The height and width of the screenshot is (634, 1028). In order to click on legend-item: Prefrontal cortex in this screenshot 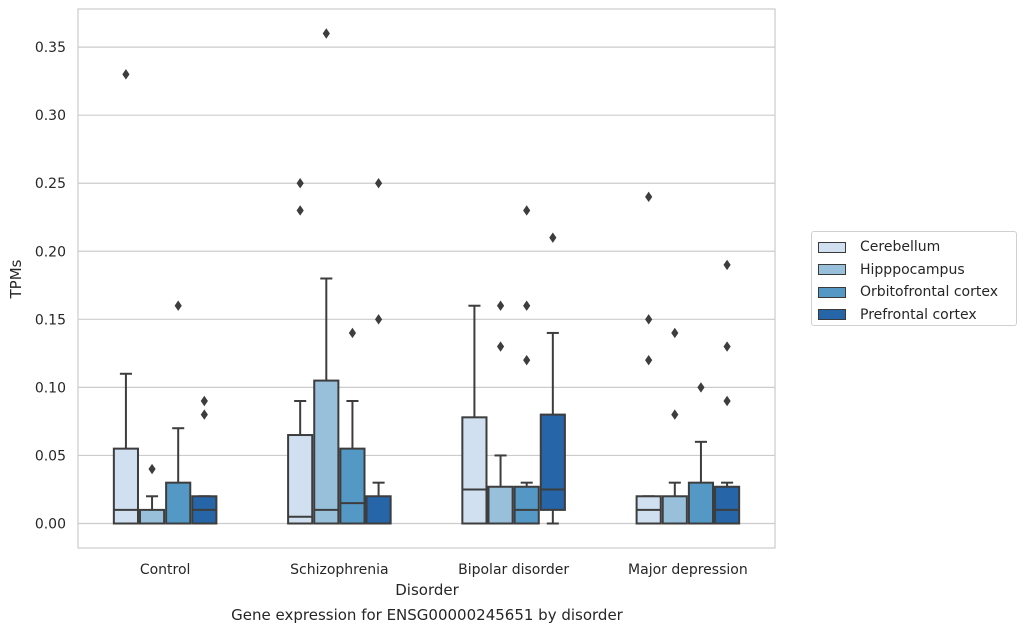, I will do `click(917, 315)`.